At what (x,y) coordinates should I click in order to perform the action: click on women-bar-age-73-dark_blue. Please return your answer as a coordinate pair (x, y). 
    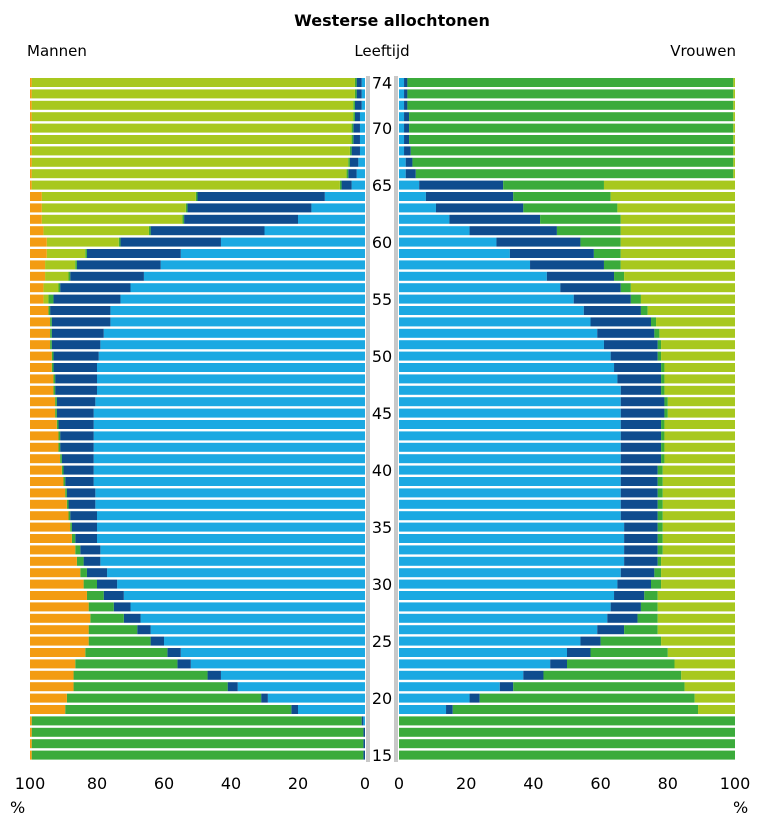
    Looking at the image, I should click on (406, 94).